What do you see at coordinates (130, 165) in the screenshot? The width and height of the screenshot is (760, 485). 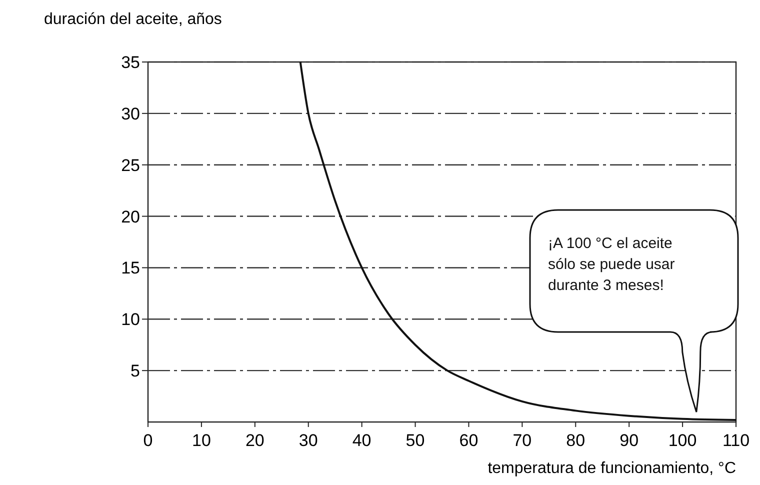 I see `y-tick-label: 25` at bounding box center [130, 165].